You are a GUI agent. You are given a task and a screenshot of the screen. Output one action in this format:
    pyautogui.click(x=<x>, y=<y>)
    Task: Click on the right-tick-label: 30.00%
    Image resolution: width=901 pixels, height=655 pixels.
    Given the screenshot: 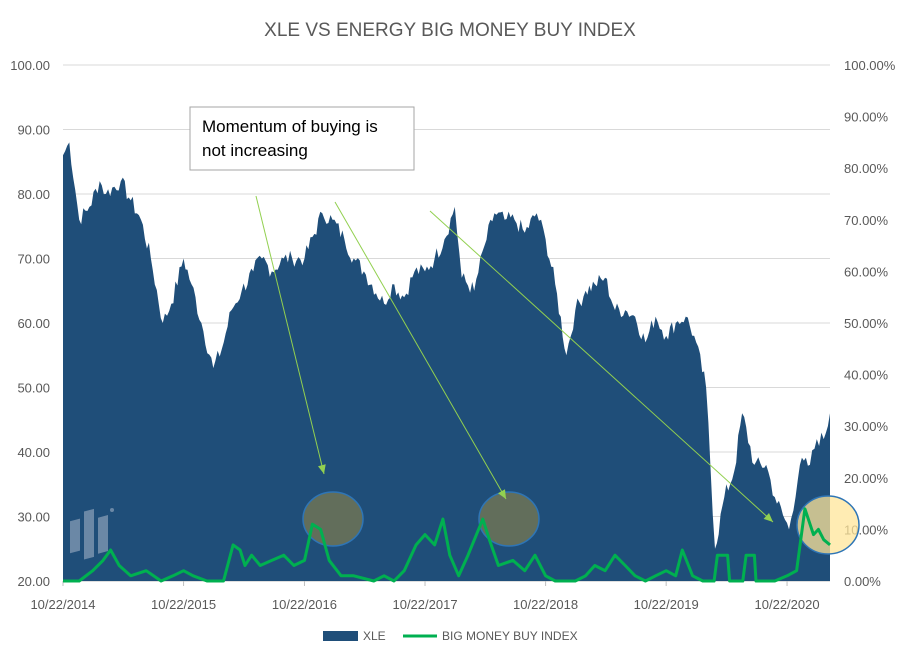 What is the action you would take?
    pyautogui.click(x=866, y=426)
    